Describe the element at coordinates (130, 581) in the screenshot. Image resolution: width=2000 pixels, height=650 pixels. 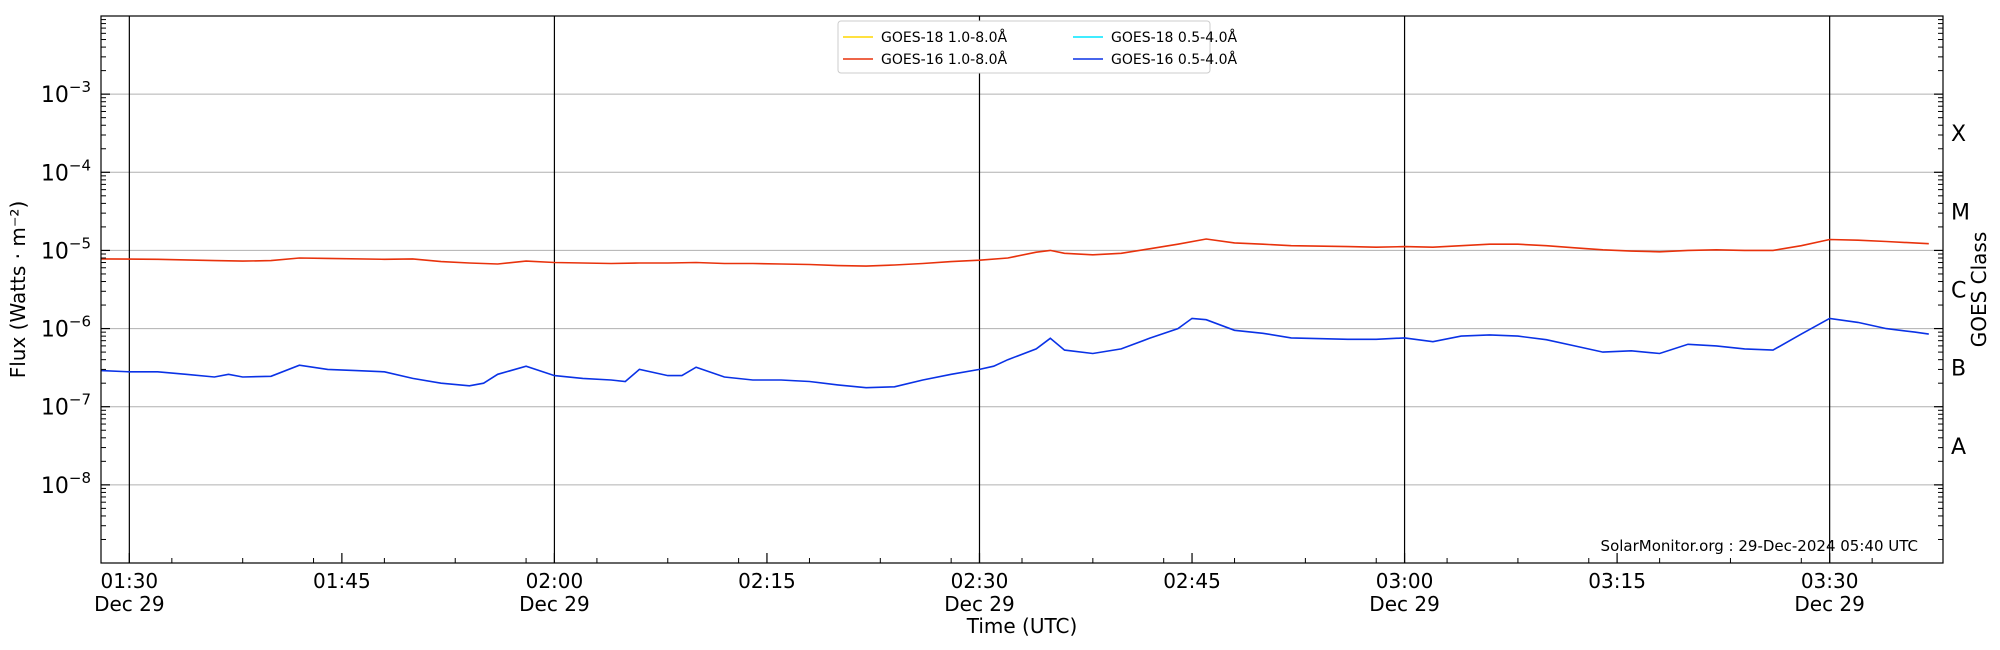
I see `x-tick-label: 01:30` at that location.